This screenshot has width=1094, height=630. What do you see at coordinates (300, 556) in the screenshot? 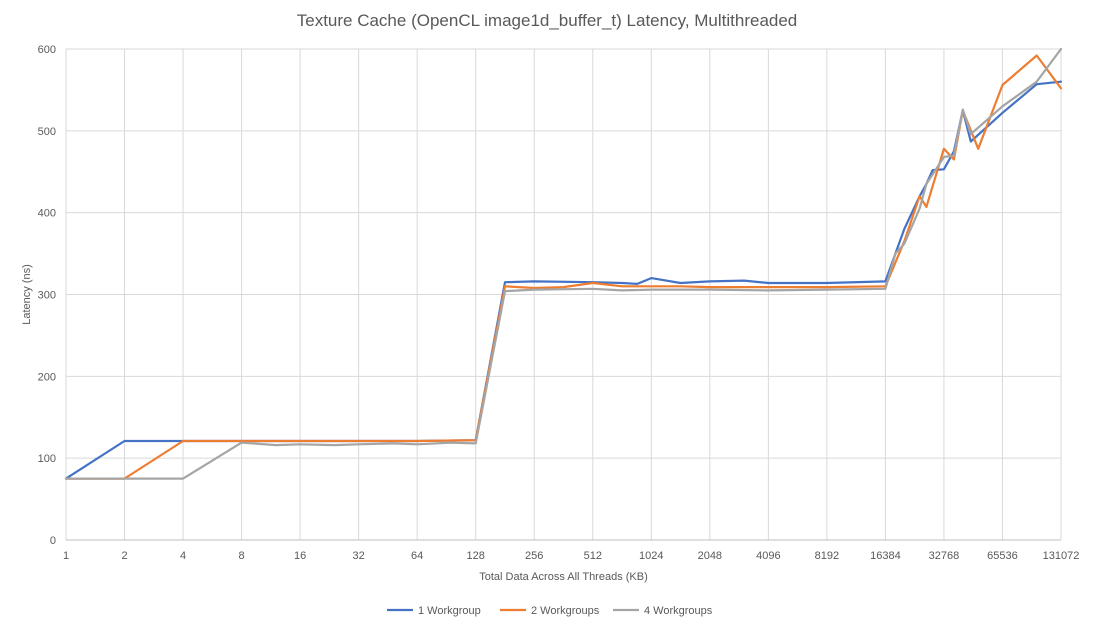
I see `x-tick-label: 16` at bounding box center [300, 556].